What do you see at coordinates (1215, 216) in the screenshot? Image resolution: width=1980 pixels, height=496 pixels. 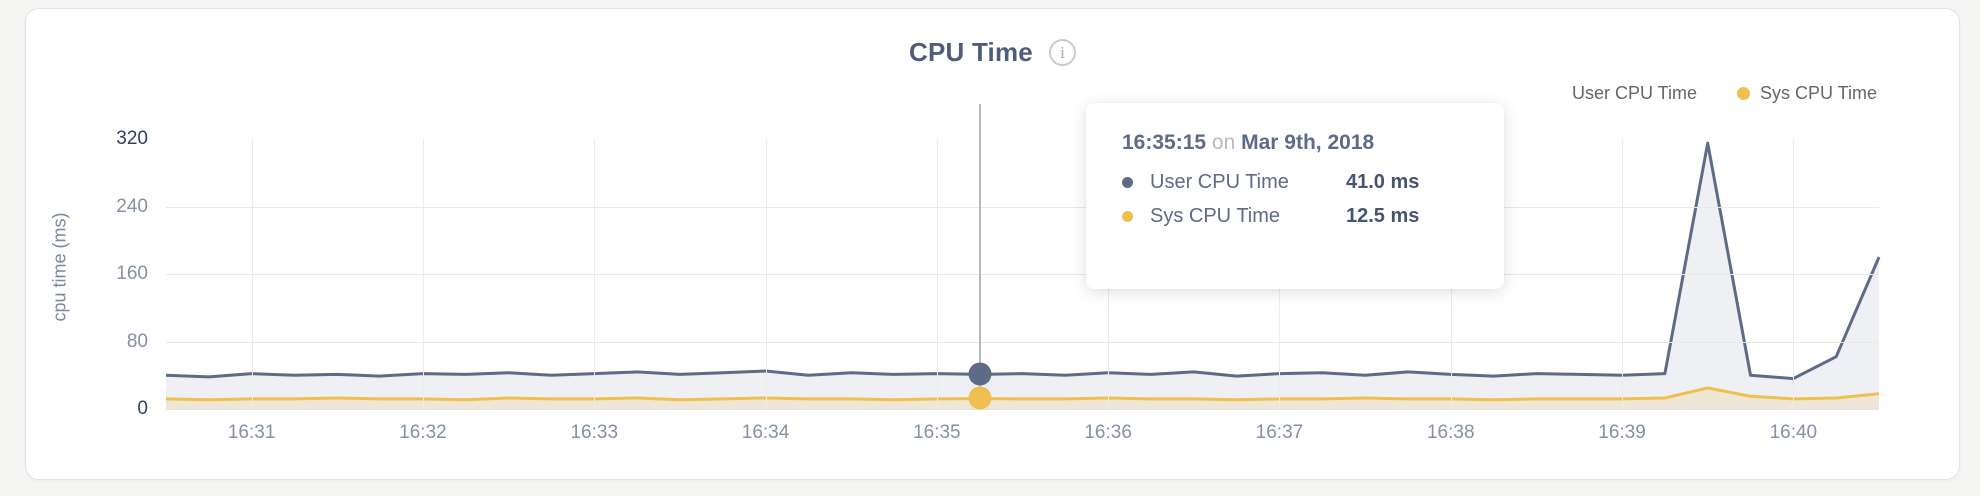 I see `tooltip-series-label: Sys CPU Time` at bounding box center [1215, 216].